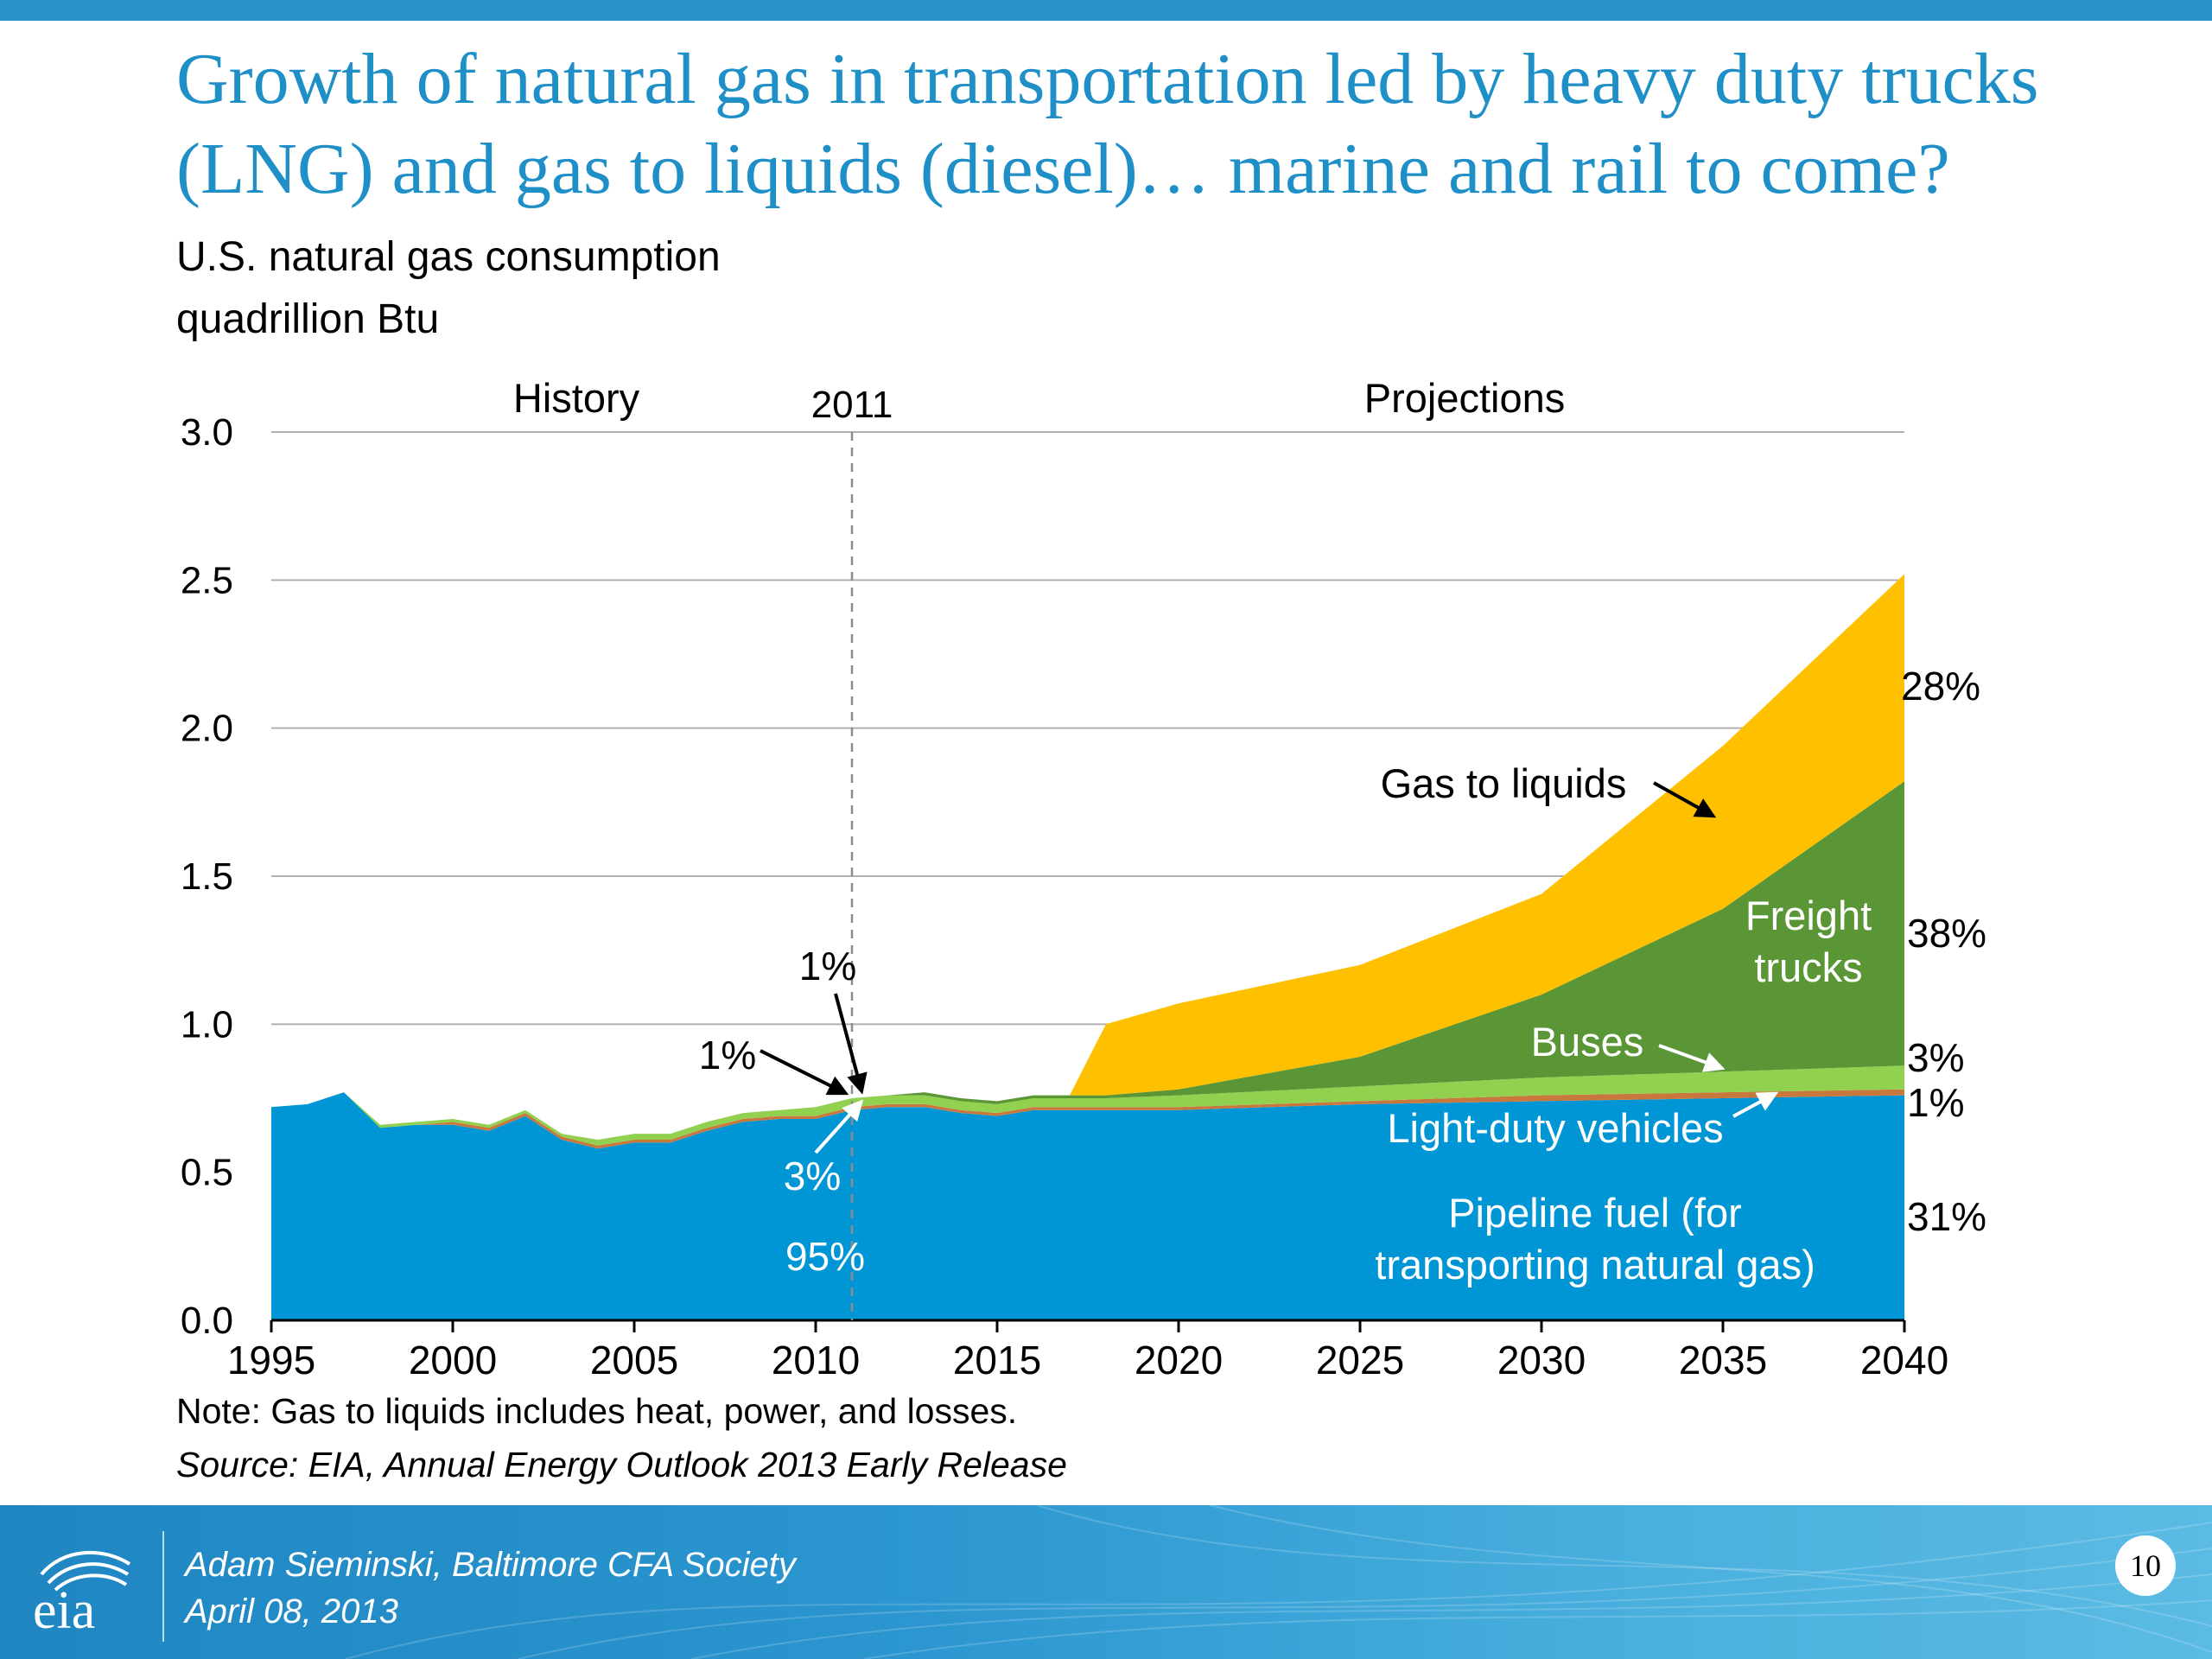  I want to click on share-2011-light-duty: 1%, so click(727, 1055).